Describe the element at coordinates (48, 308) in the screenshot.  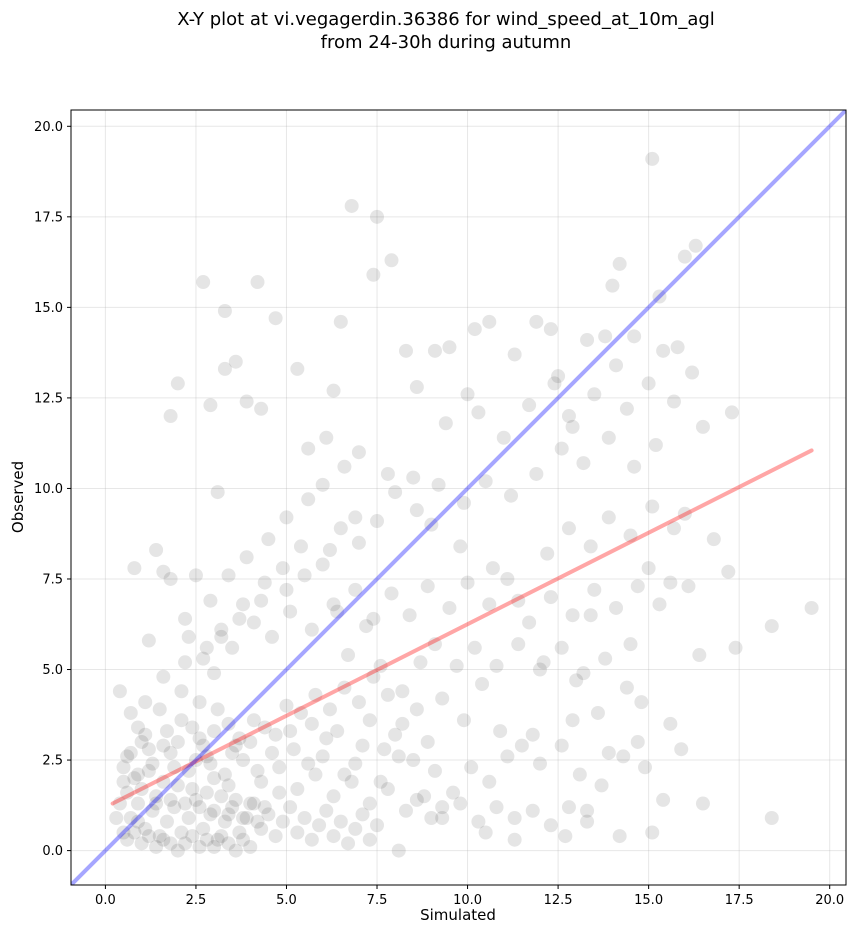
I see `y-tick-label: 15.0` at that location.